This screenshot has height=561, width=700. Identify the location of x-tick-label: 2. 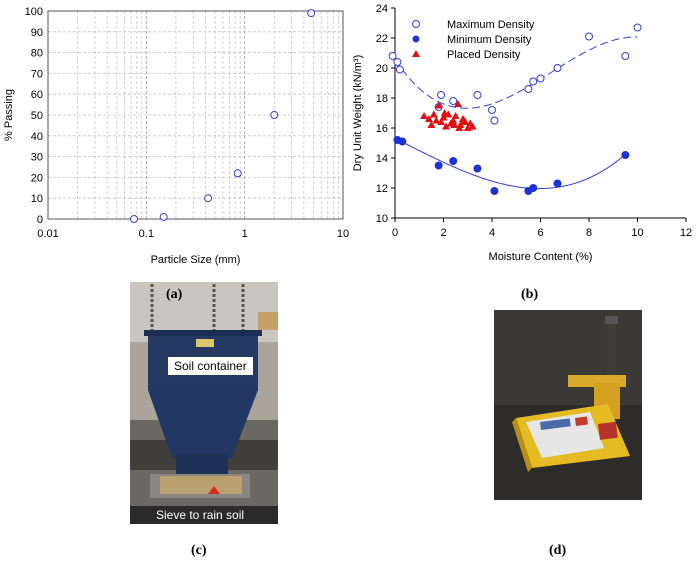
(443, 233).